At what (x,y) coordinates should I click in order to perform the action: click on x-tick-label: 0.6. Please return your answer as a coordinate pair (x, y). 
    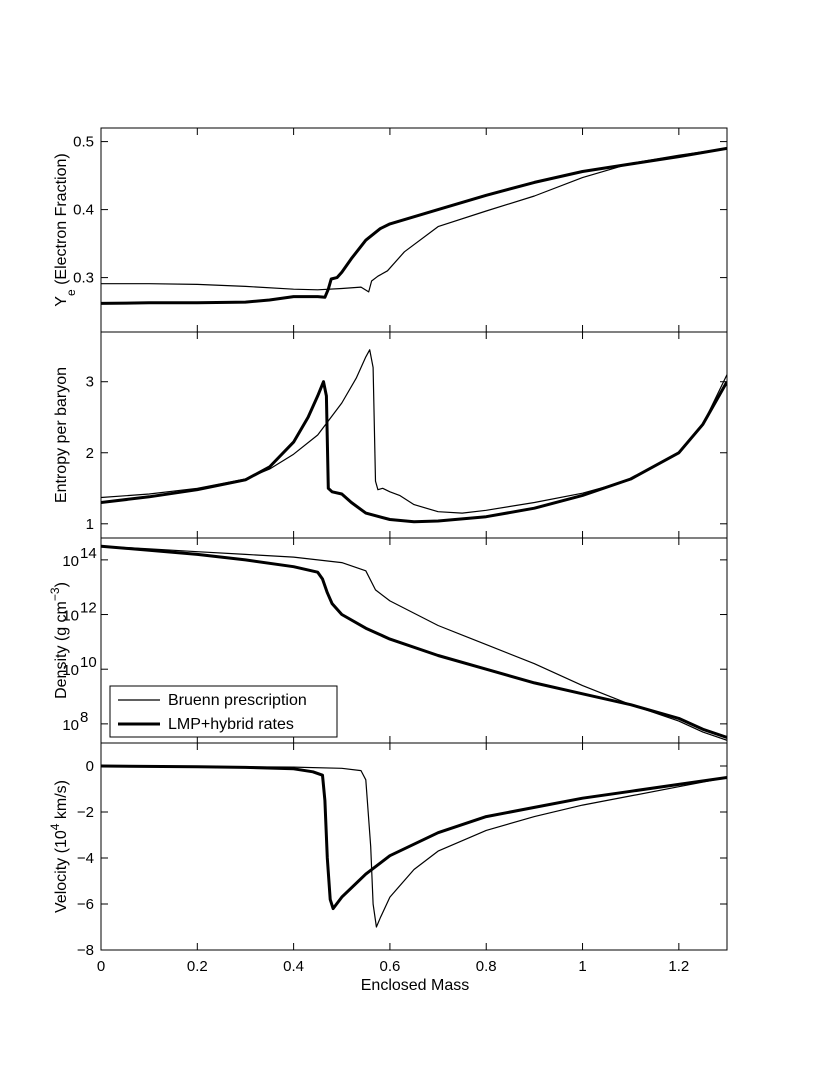
    Looking at the image, I should click on (389, 966).